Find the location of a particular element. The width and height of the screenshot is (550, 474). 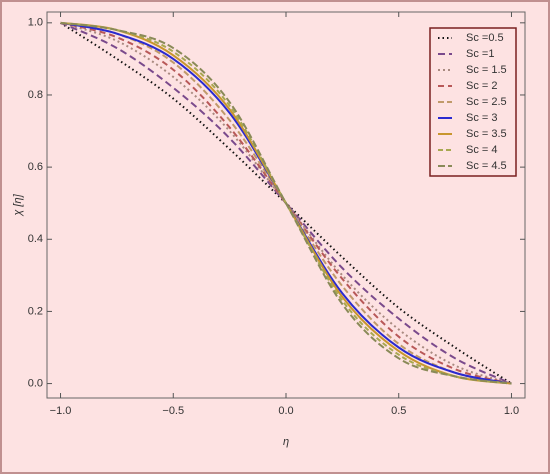

legend-label: Sc = 4 is located at coordinates (482, 150).